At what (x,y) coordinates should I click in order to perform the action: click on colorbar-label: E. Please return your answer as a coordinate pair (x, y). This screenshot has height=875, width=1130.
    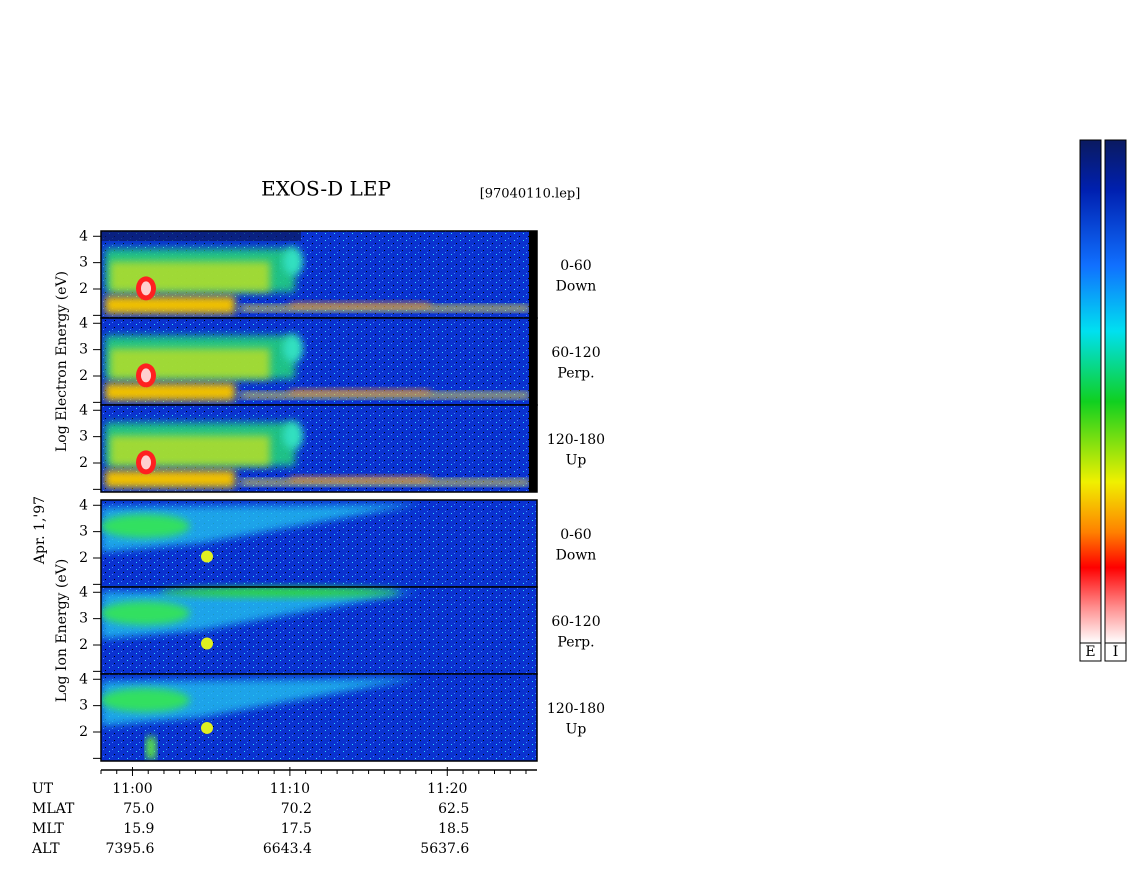
    Looking at the image, I should click on (1090, 652).